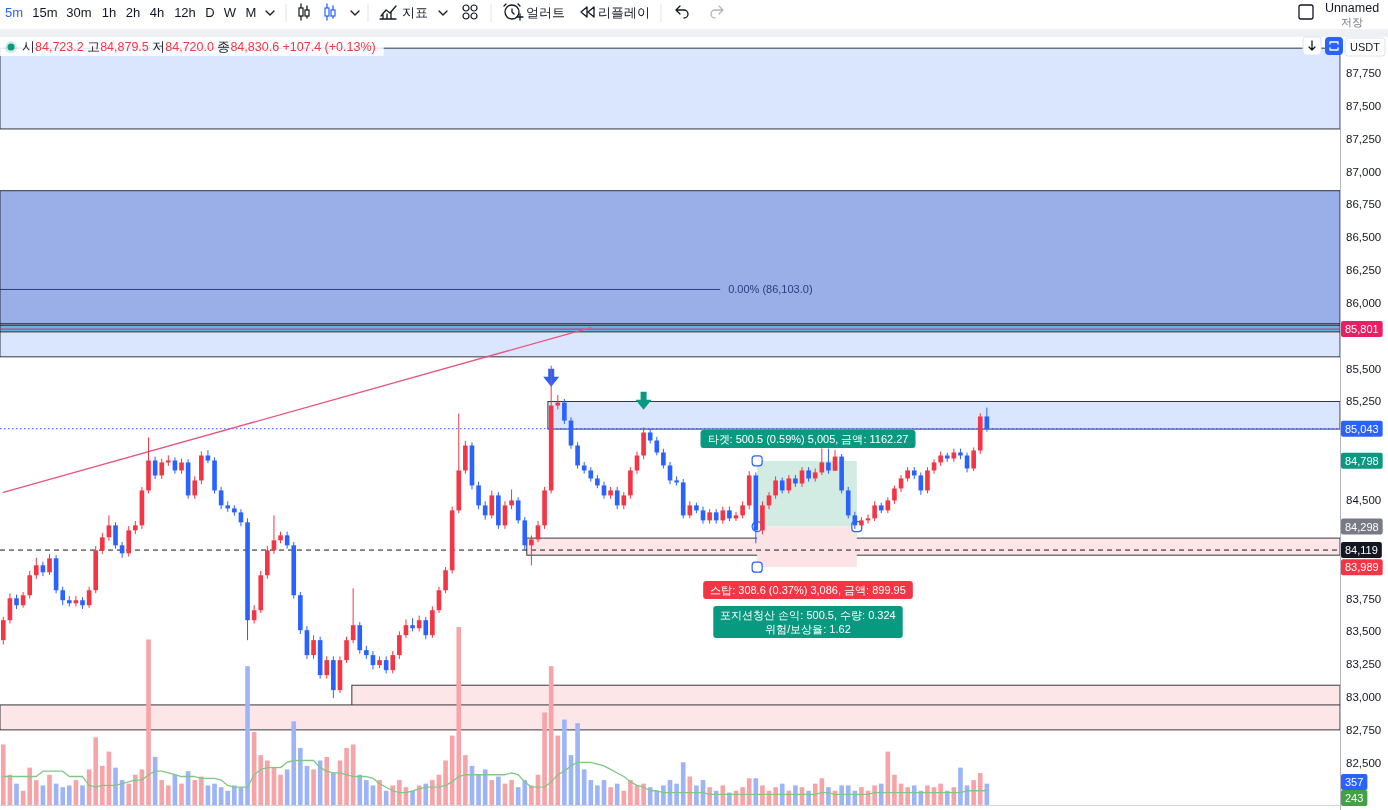 Image resolution: width=1388 pixels, height=810 pixels. What do you see at coordinates (1362, 428) in the screenshot?
I see `ref-line-label: 85,043` at bounding box center [1362, 428].